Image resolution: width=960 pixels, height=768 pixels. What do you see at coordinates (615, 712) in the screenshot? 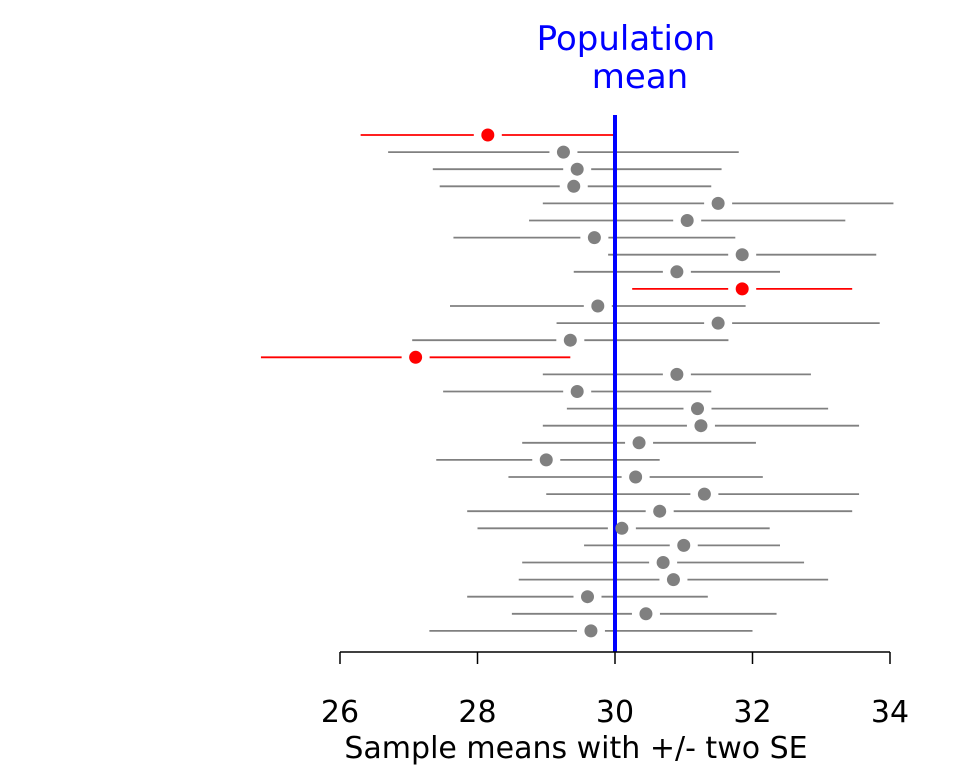
I see `x-tick-label: 30` at bounding box center [615, 712].